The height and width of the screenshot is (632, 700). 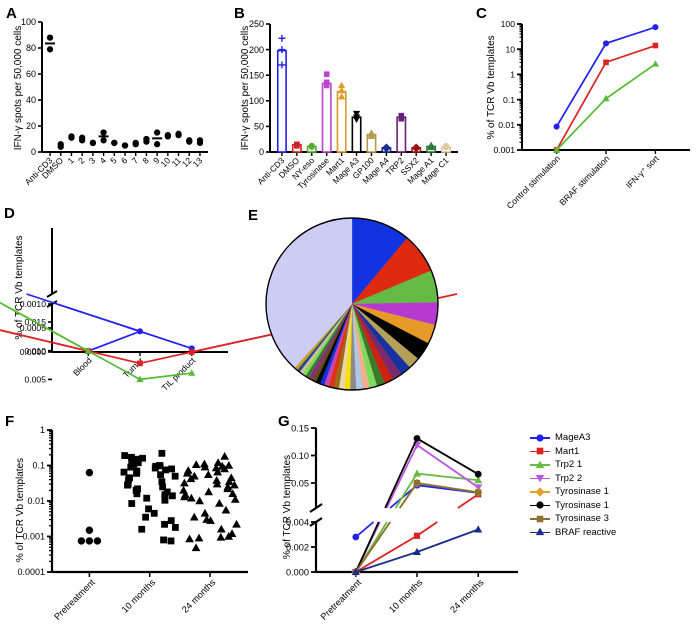 I want to click on svg-text: Blood, so click(x=82, y=366).